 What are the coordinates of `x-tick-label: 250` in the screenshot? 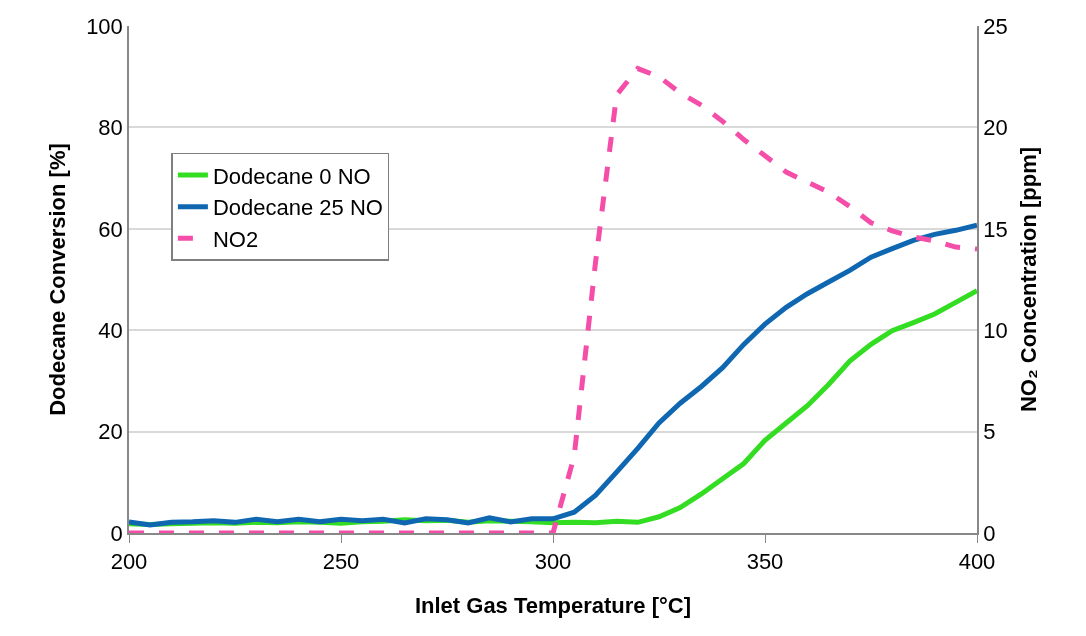 It's located at (341, 562).